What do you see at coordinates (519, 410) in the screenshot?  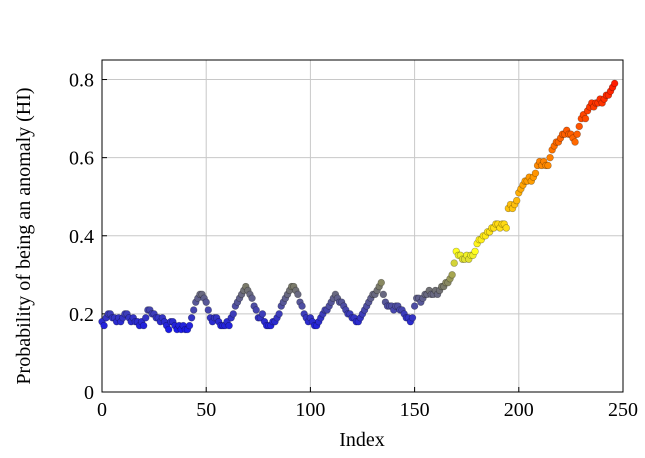 I see `x-tick-label: 200` at bounding box center [519, 410].